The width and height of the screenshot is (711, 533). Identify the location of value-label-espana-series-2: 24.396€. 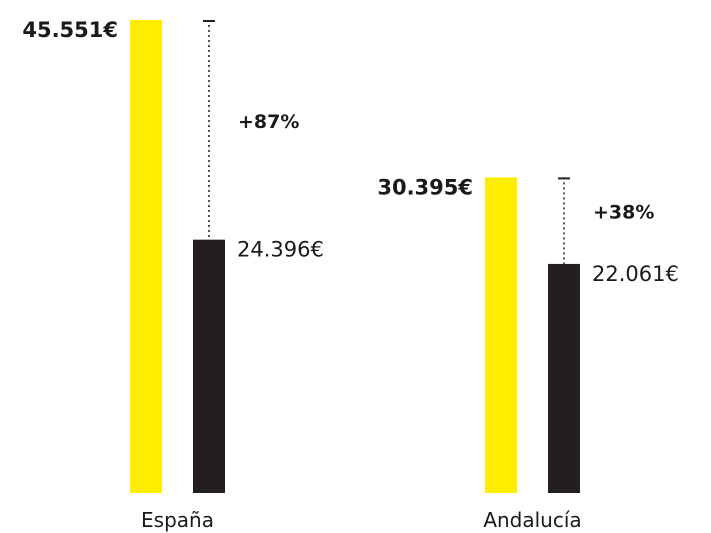
(280, 250).